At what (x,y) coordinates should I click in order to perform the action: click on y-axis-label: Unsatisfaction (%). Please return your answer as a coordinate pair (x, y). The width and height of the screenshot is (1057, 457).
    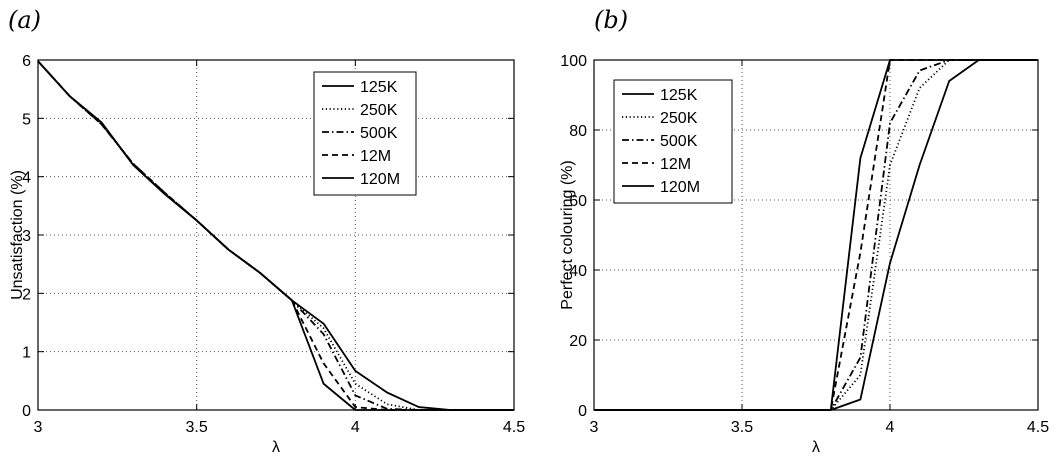
    Looking at the image, I should click on (17, 235).